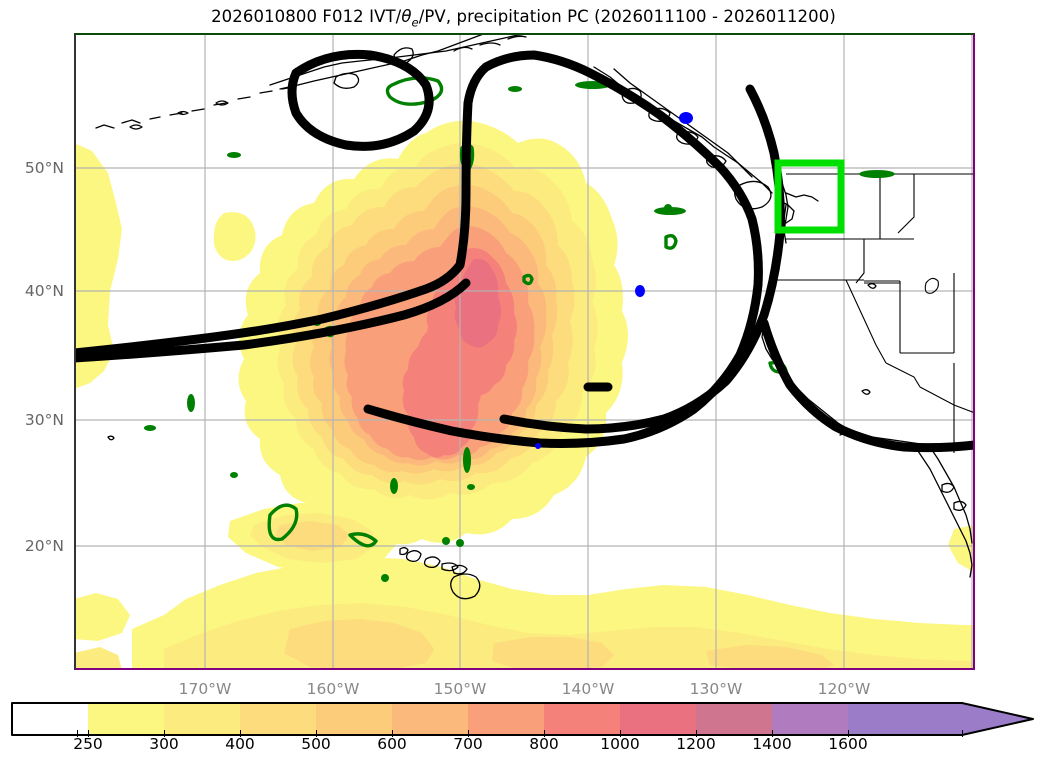  I want to click on political-borders, so click(874, 313).